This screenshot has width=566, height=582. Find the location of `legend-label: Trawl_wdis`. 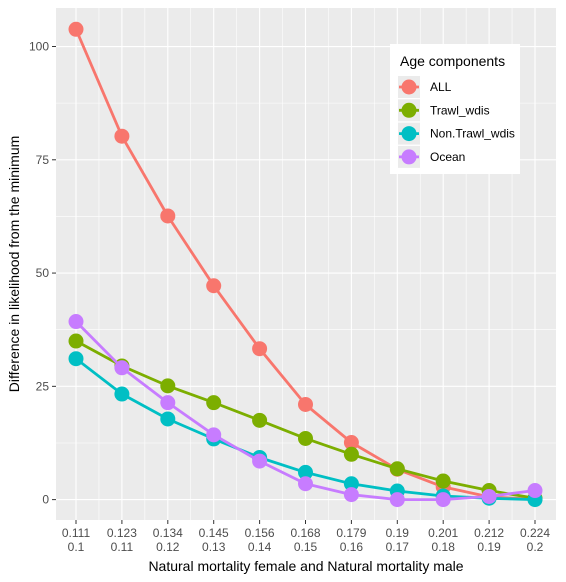

legend-label: Trawl_wdis is located at coordinates (460, 110).